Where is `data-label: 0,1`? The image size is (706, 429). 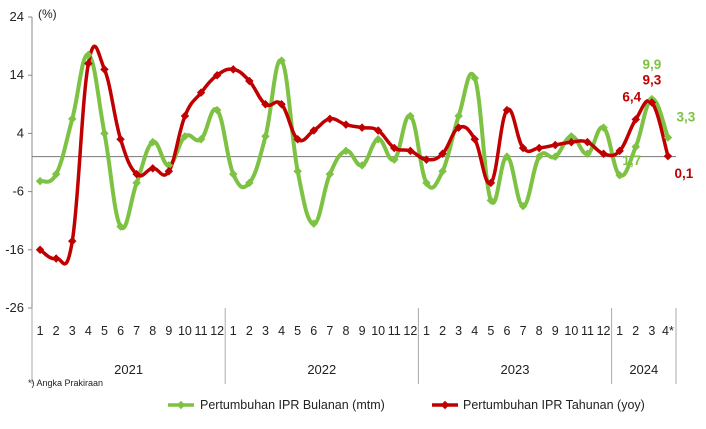
data-label: 0,1 is located at coordinates (684, 173).